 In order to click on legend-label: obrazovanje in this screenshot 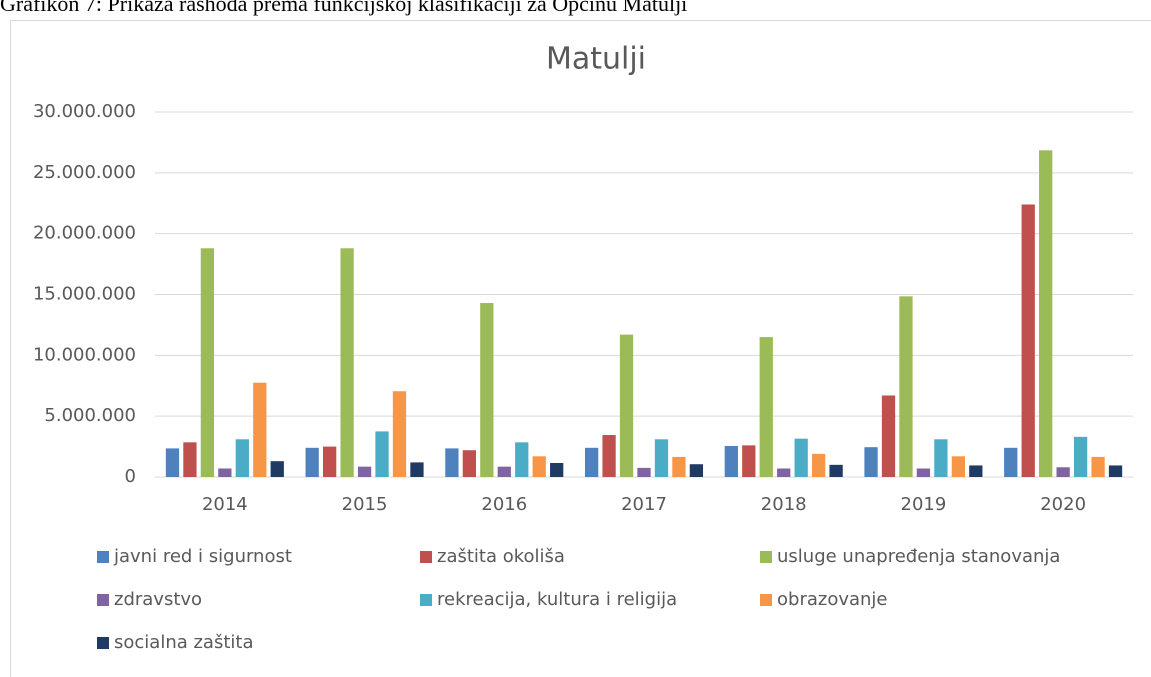, I will do `click(832, 599)`.